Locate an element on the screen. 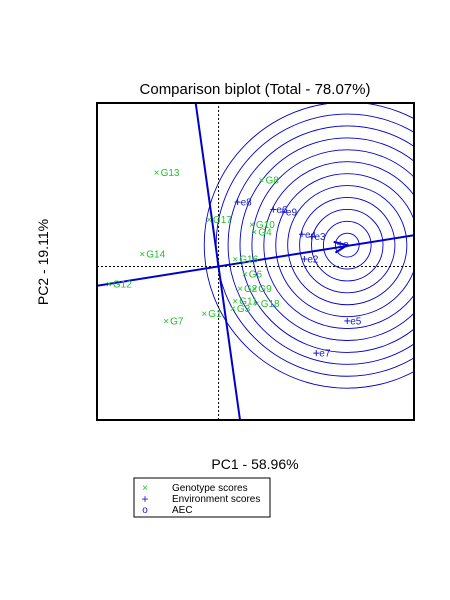 This screenshot has height=600, width=450. genotype-marker-g18: × is located at coordinates (257, 304).